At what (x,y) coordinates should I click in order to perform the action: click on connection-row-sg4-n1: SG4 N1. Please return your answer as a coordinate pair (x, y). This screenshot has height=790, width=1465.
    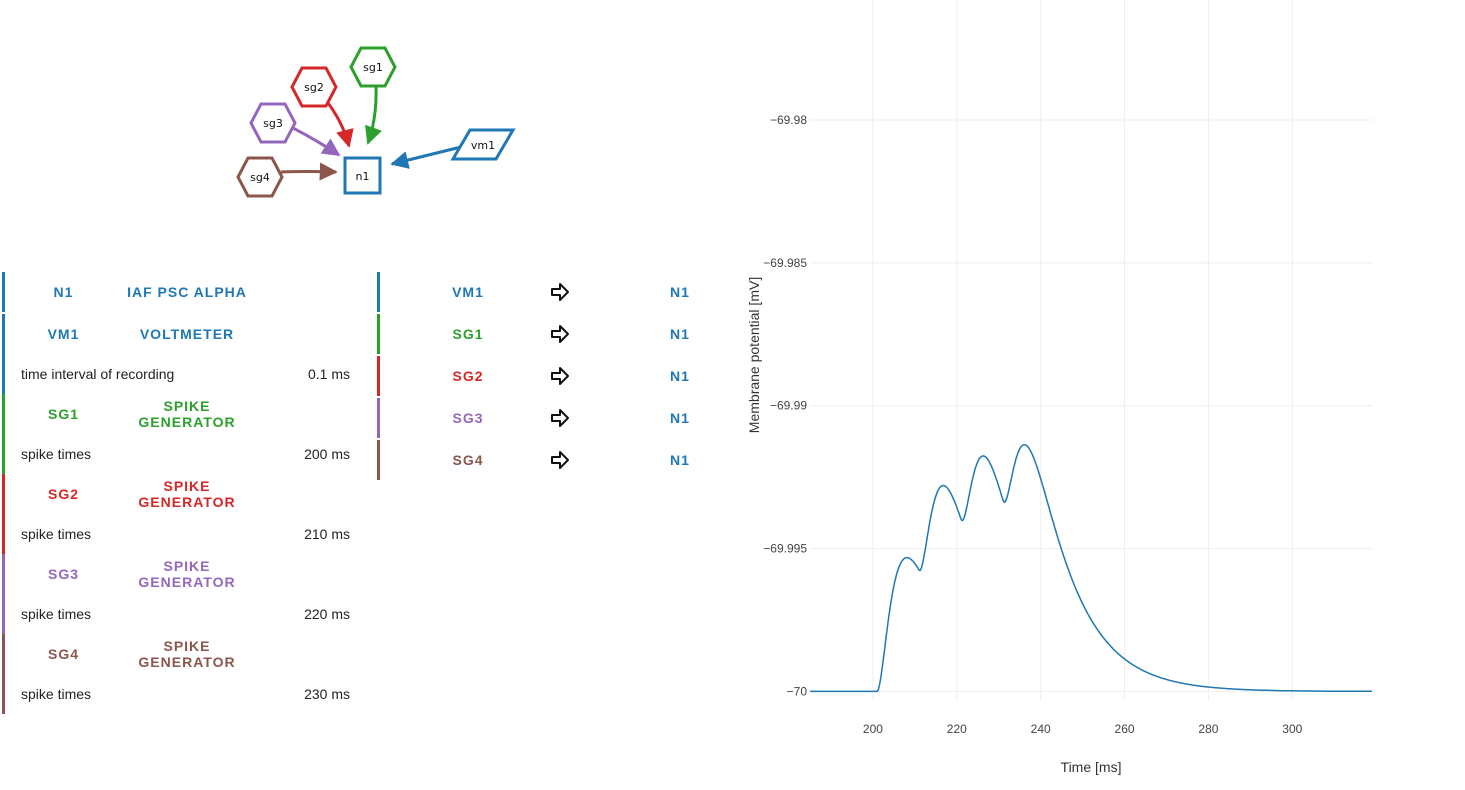
    Looking at the image, I should click on (542, 460).